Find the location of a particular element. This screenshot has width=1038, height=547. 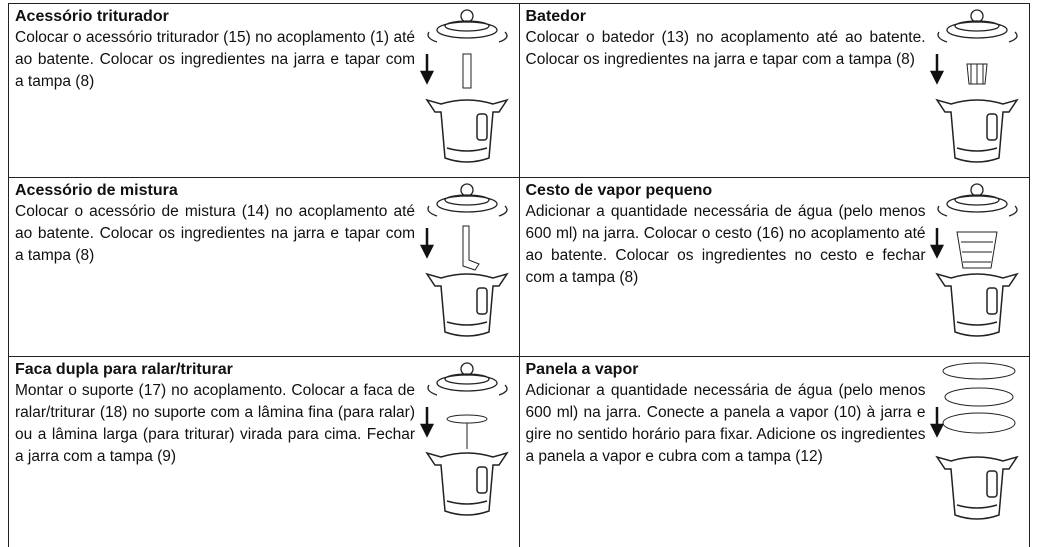

cell-title: Faca dupla para ralar/triturar is located at coordinates (124, 369).